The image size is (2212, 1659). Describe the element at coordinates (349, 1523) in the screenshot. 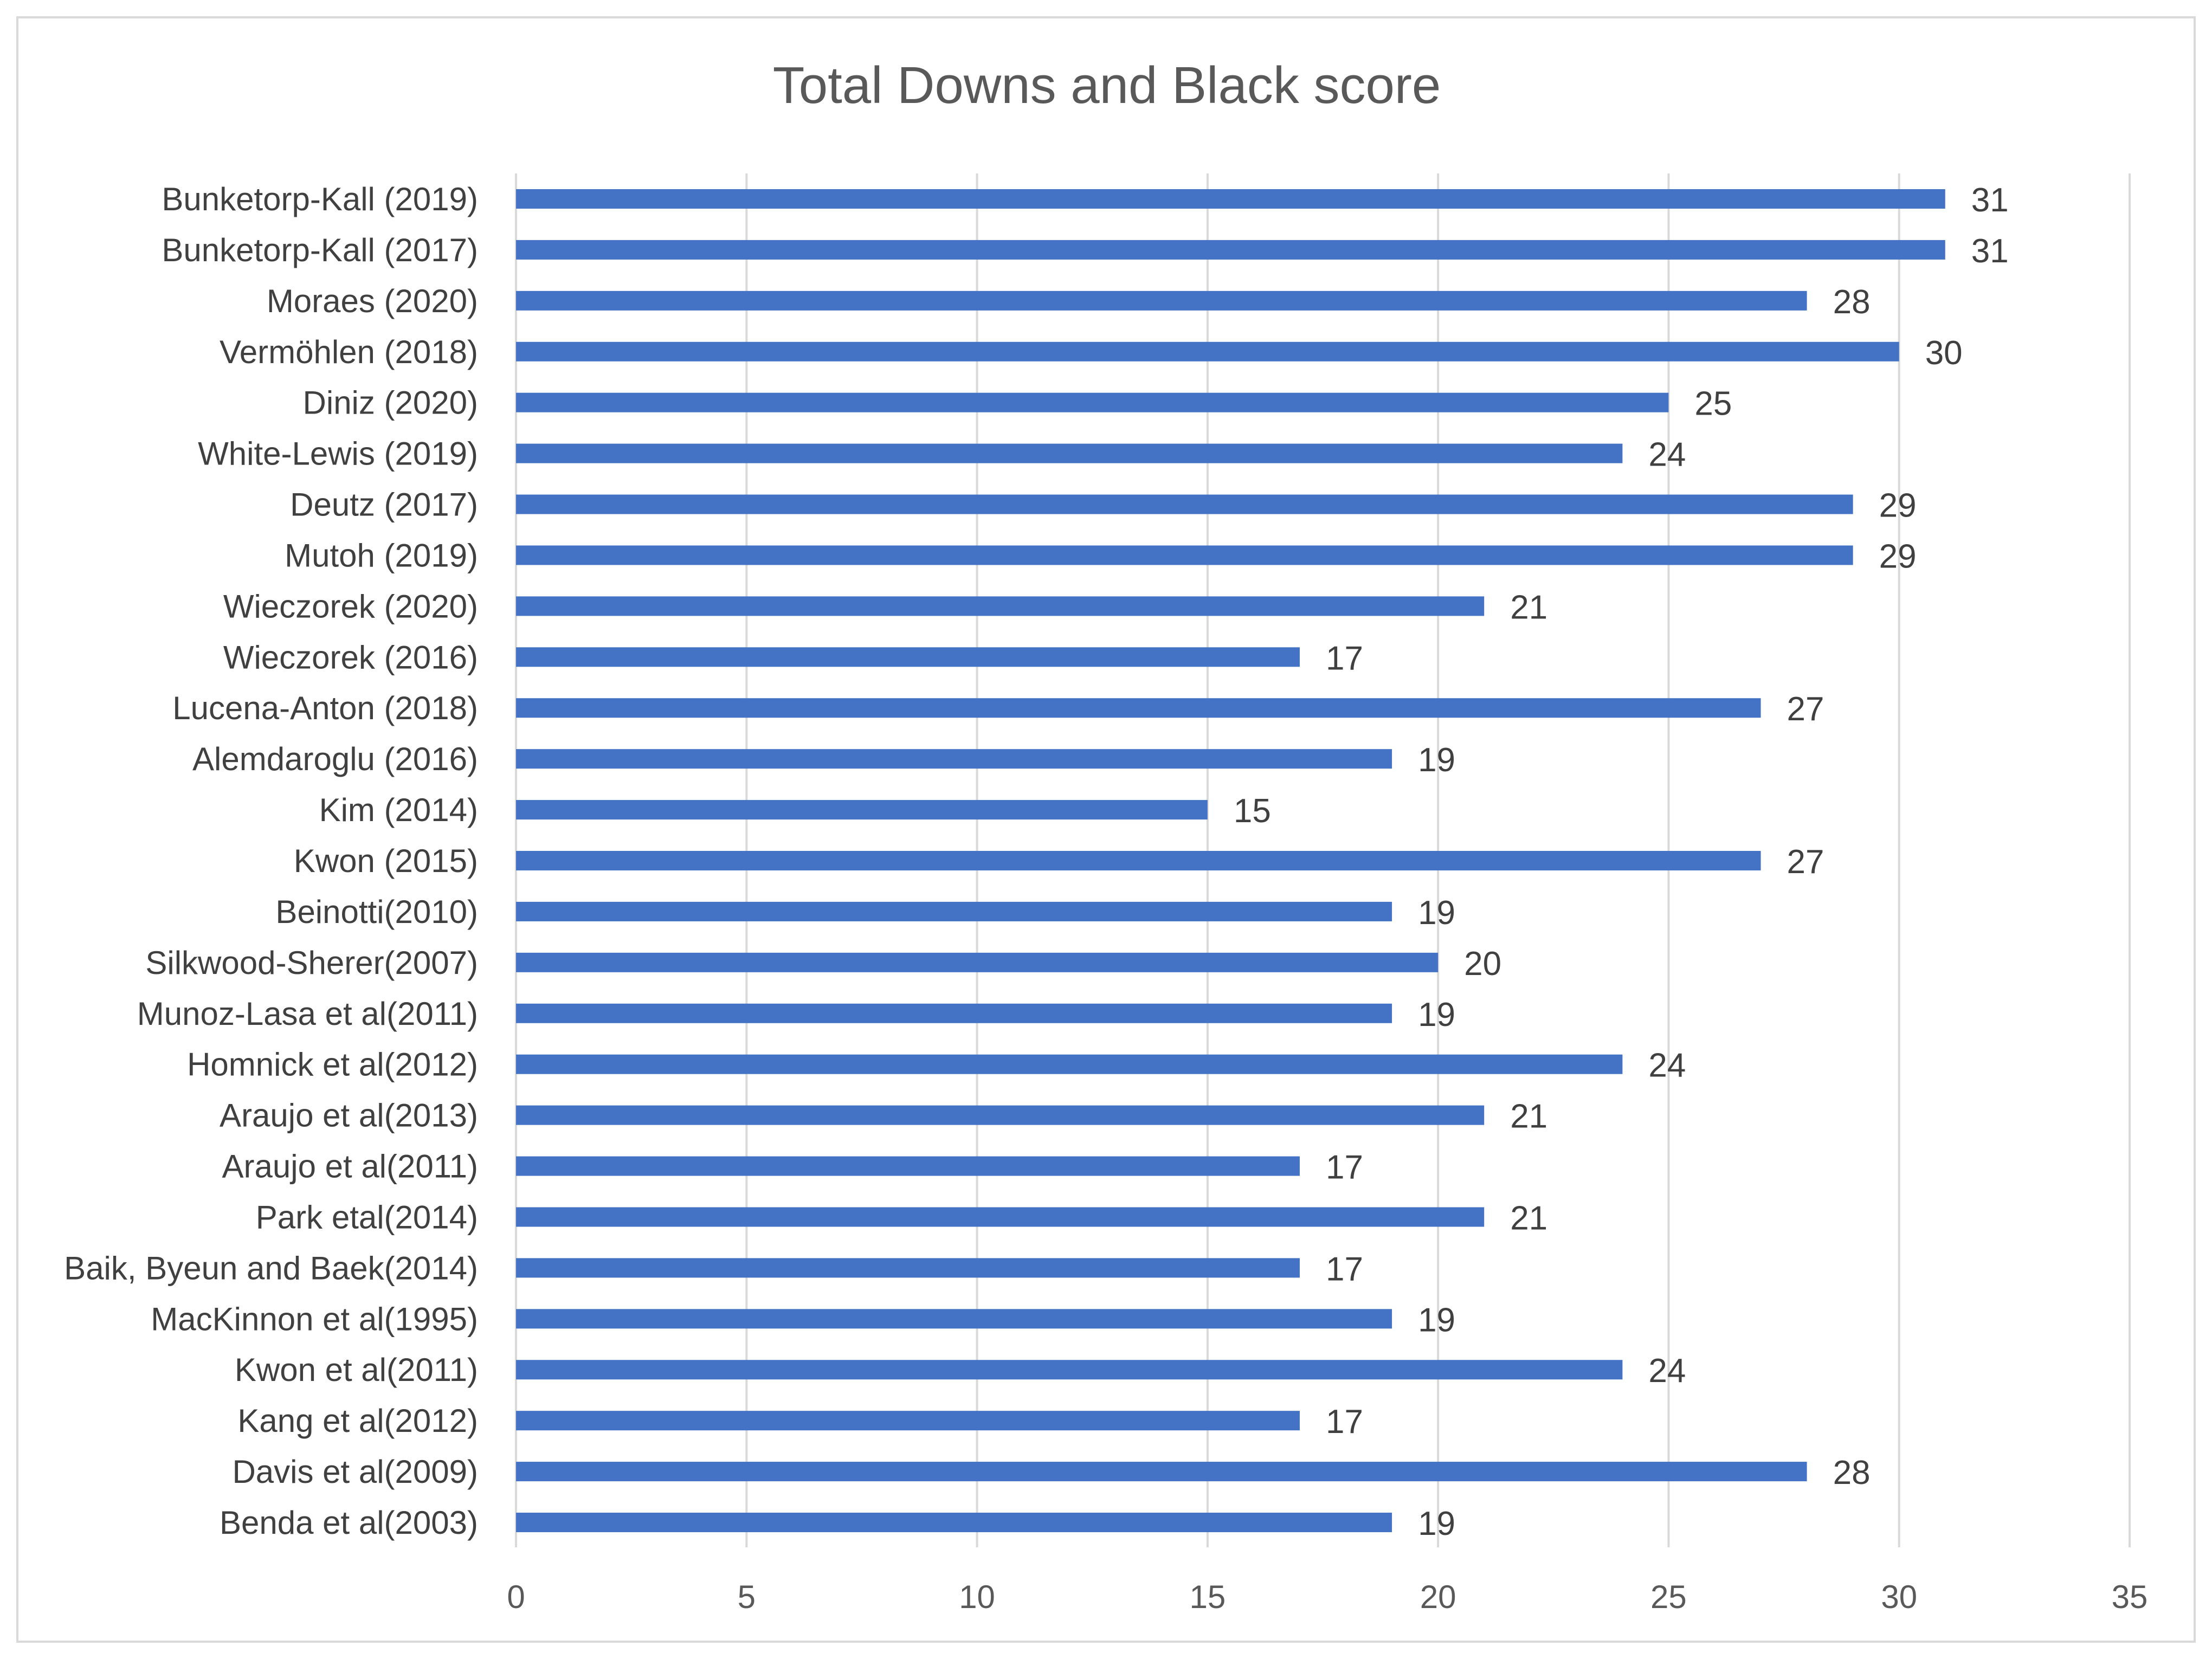

I see `category-label: Benda et al(2003)` at that location.